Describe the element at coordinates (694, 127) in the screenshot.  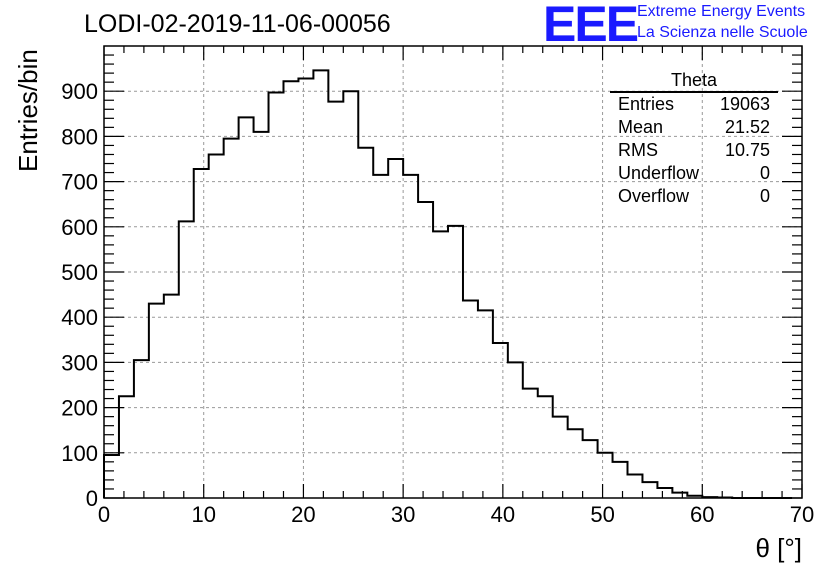
I see `stats-row-mean: Mean 21.52` at that location.